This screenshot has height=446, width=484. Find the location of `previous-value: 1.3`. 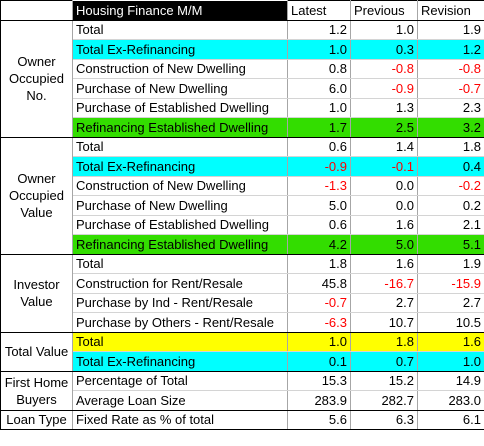

previous-value: 1.3 is located at coordinates (384, 108).